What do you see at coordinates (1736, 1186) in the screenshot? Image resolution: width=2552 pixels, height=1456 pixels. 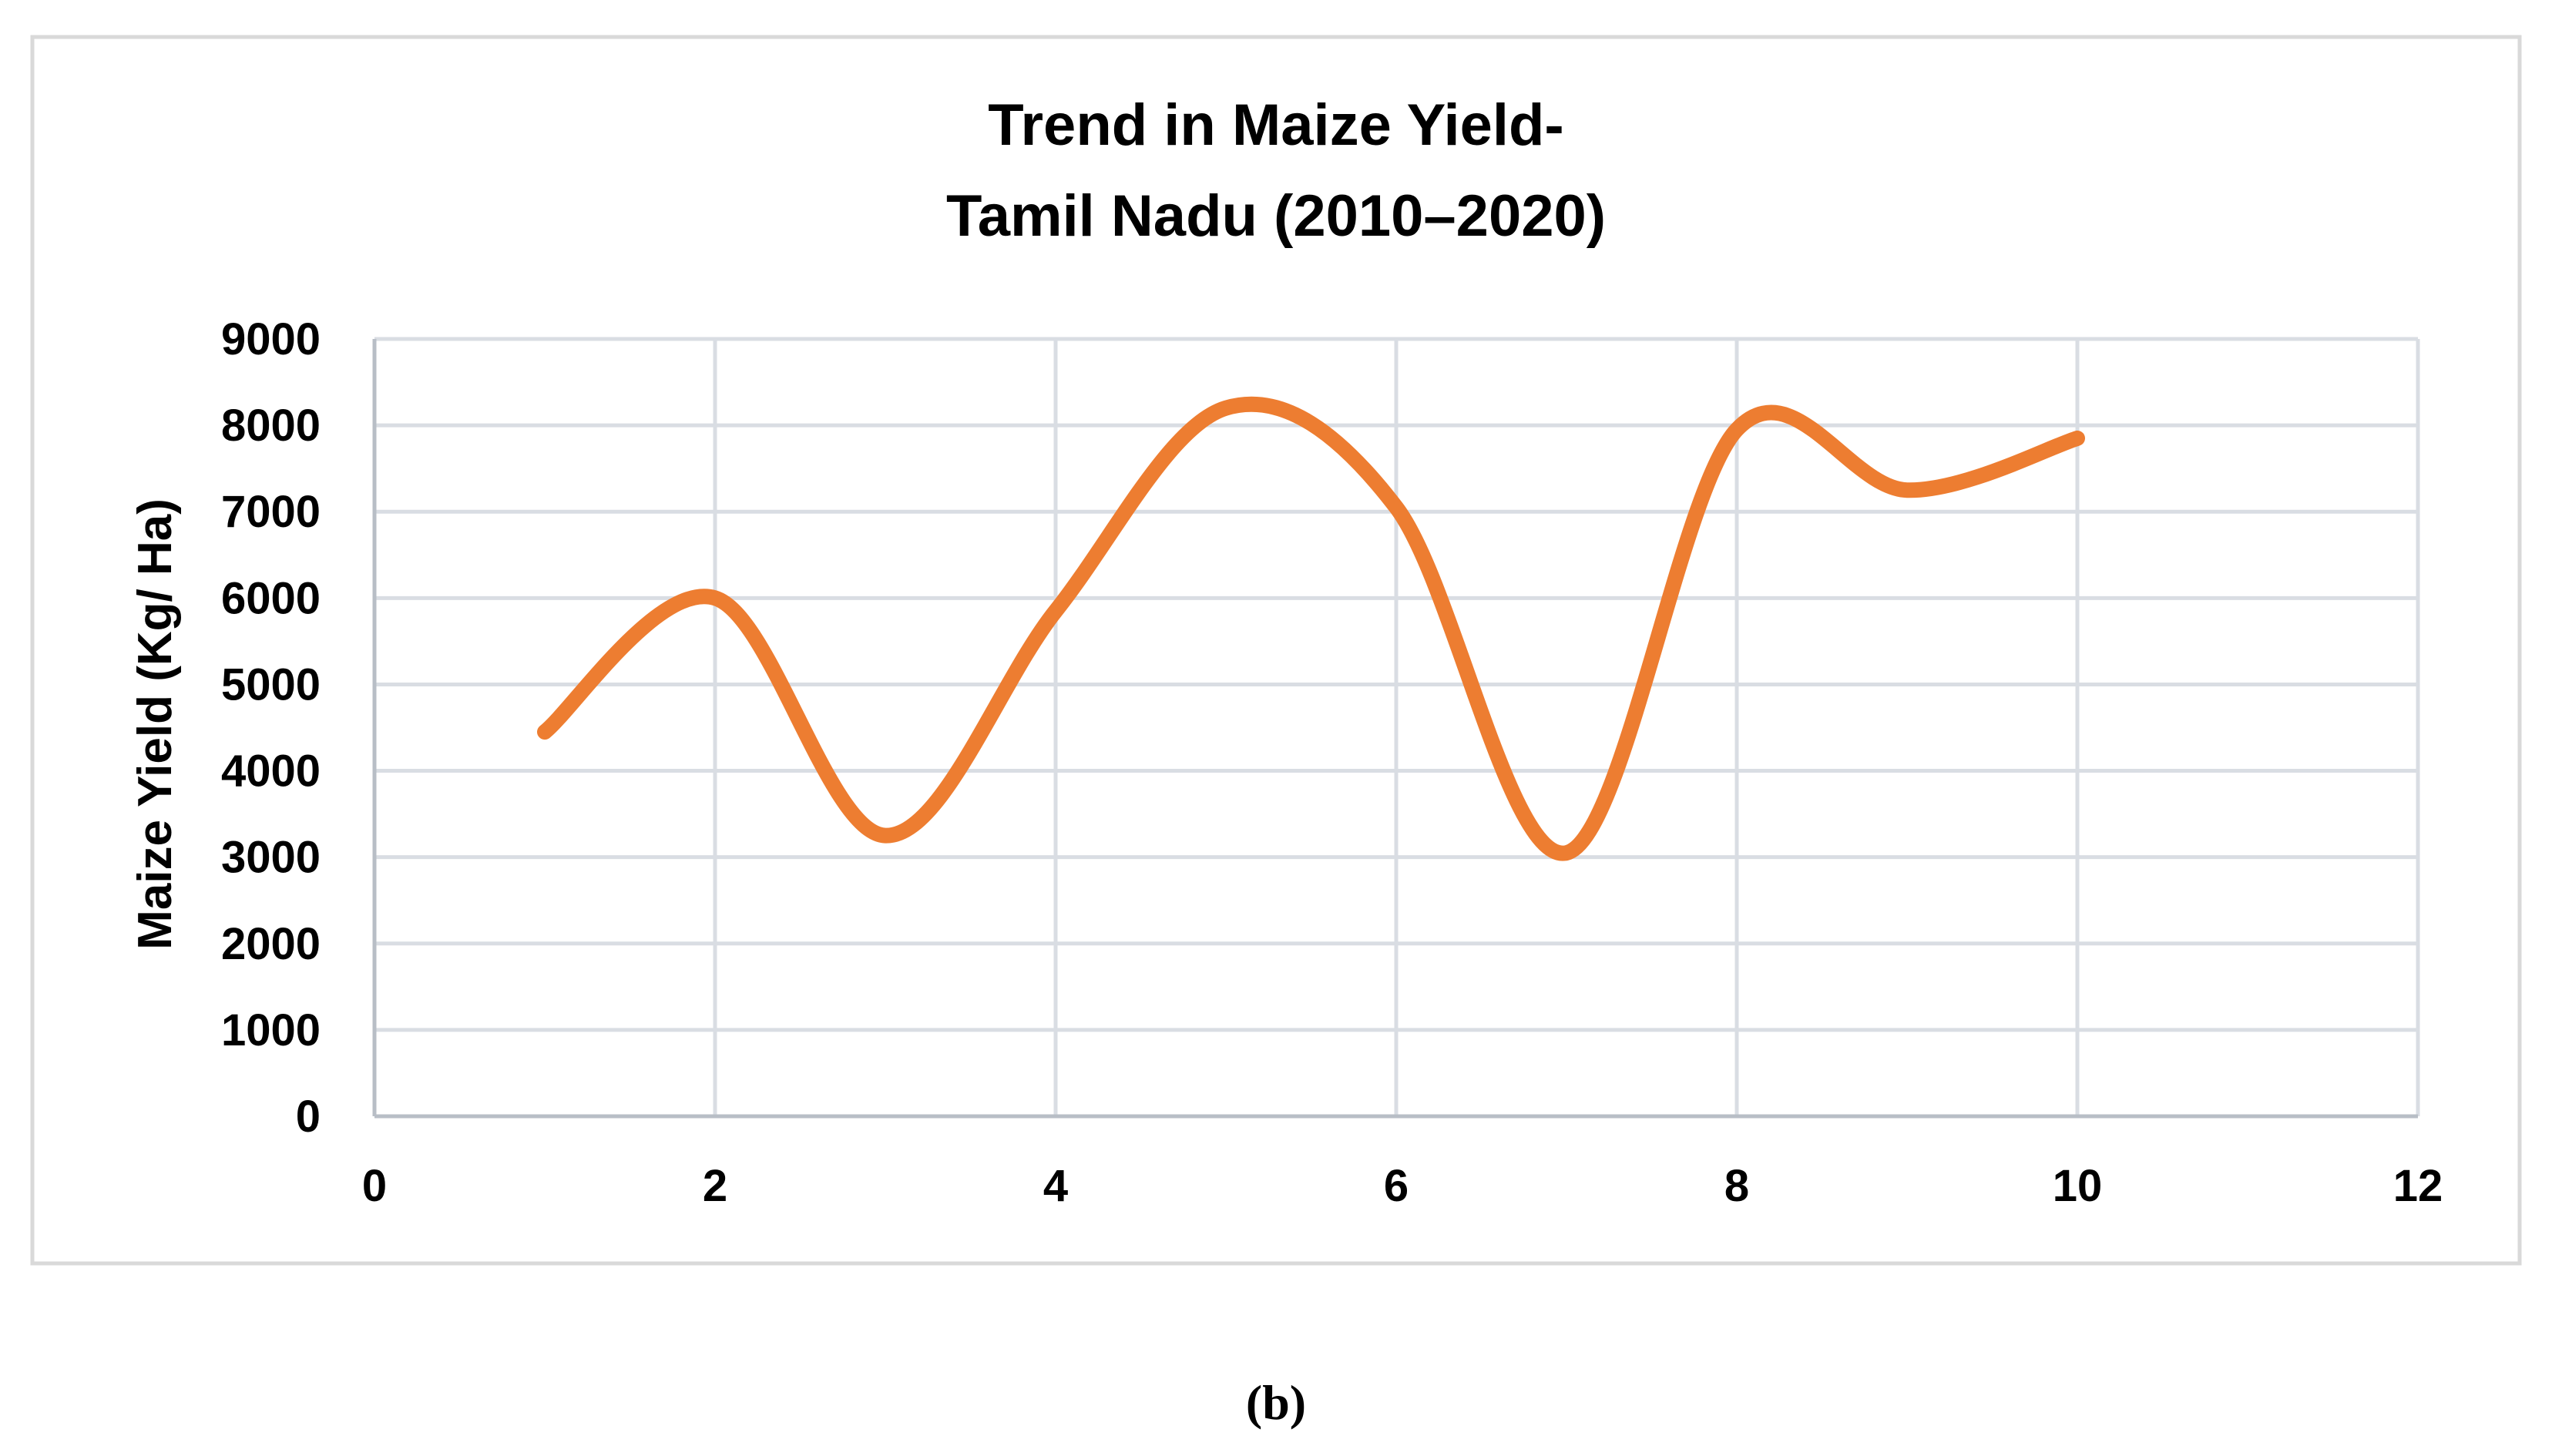 I see `x-tick-label: 8` at bounding box center [1736, 1186].